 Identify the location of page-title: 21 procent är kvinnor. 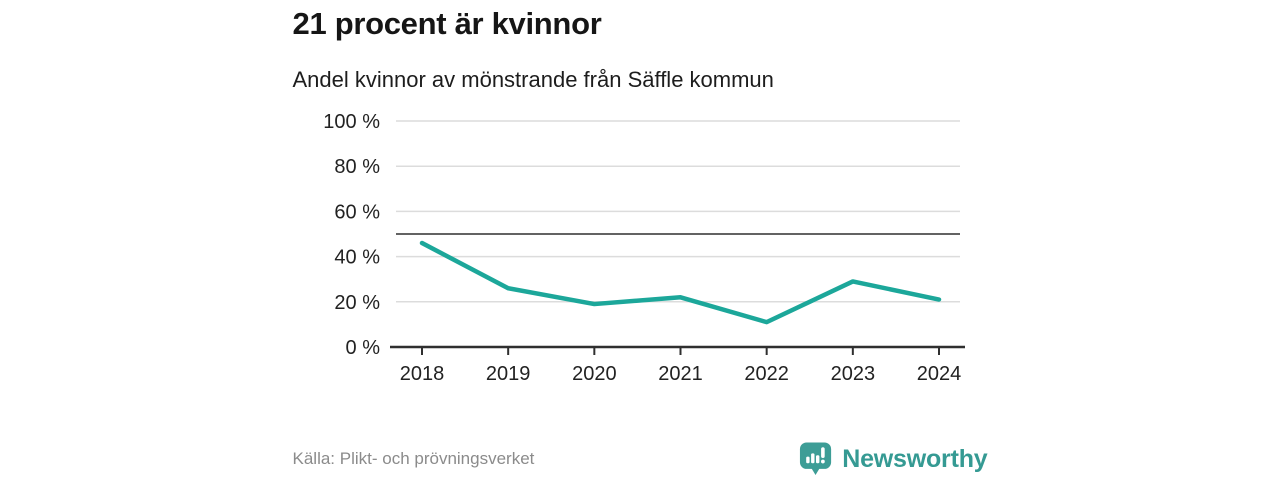
(447, 23).